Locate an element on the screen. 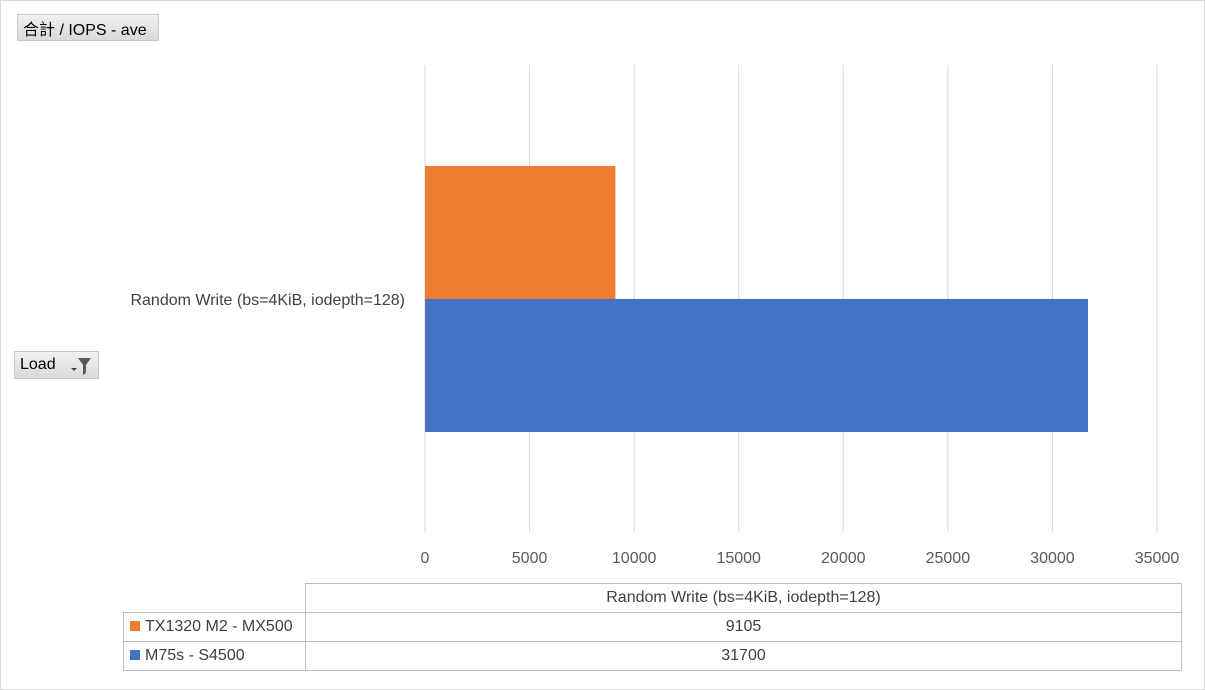  data-table-value: 9105 is located at coordinates (743, 627).